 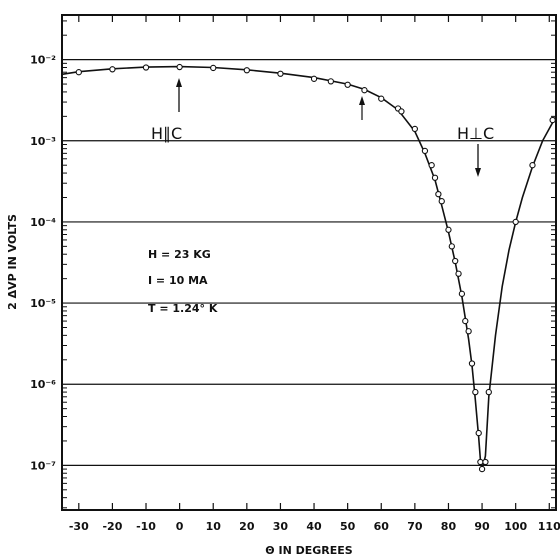 What do you see at coordinates (214, 526) in the screenshot?
I see `x-tick-label: 10` at bounding box center [214, 526].